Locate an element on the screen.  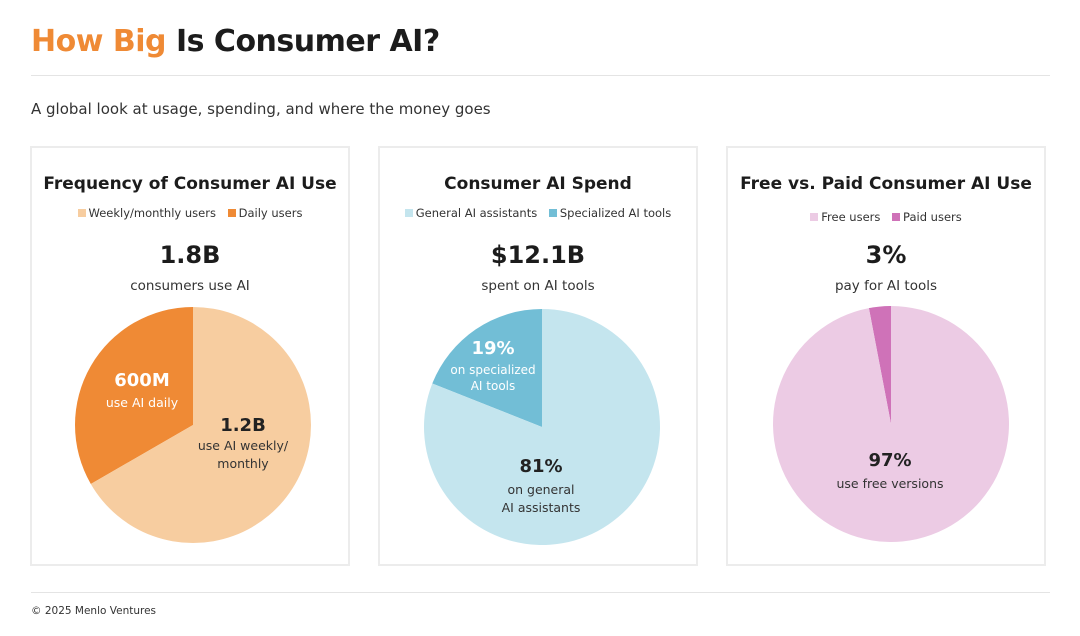
headline-number: 1.8B is located at coordinates (190, 255).